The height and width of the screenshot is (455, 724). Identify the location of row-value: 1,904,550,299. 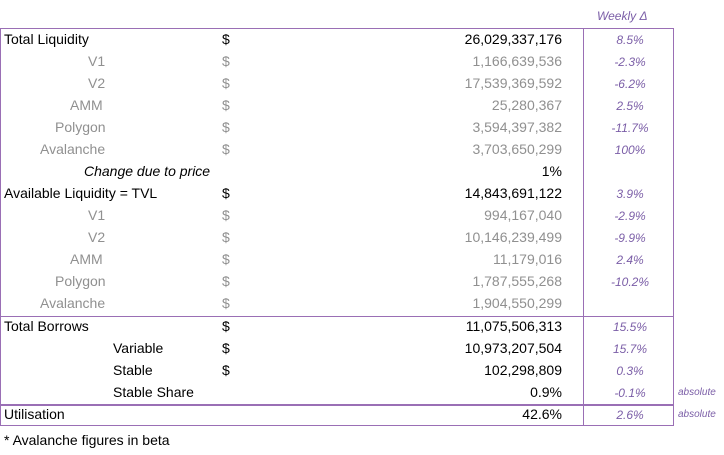
(517, 303).